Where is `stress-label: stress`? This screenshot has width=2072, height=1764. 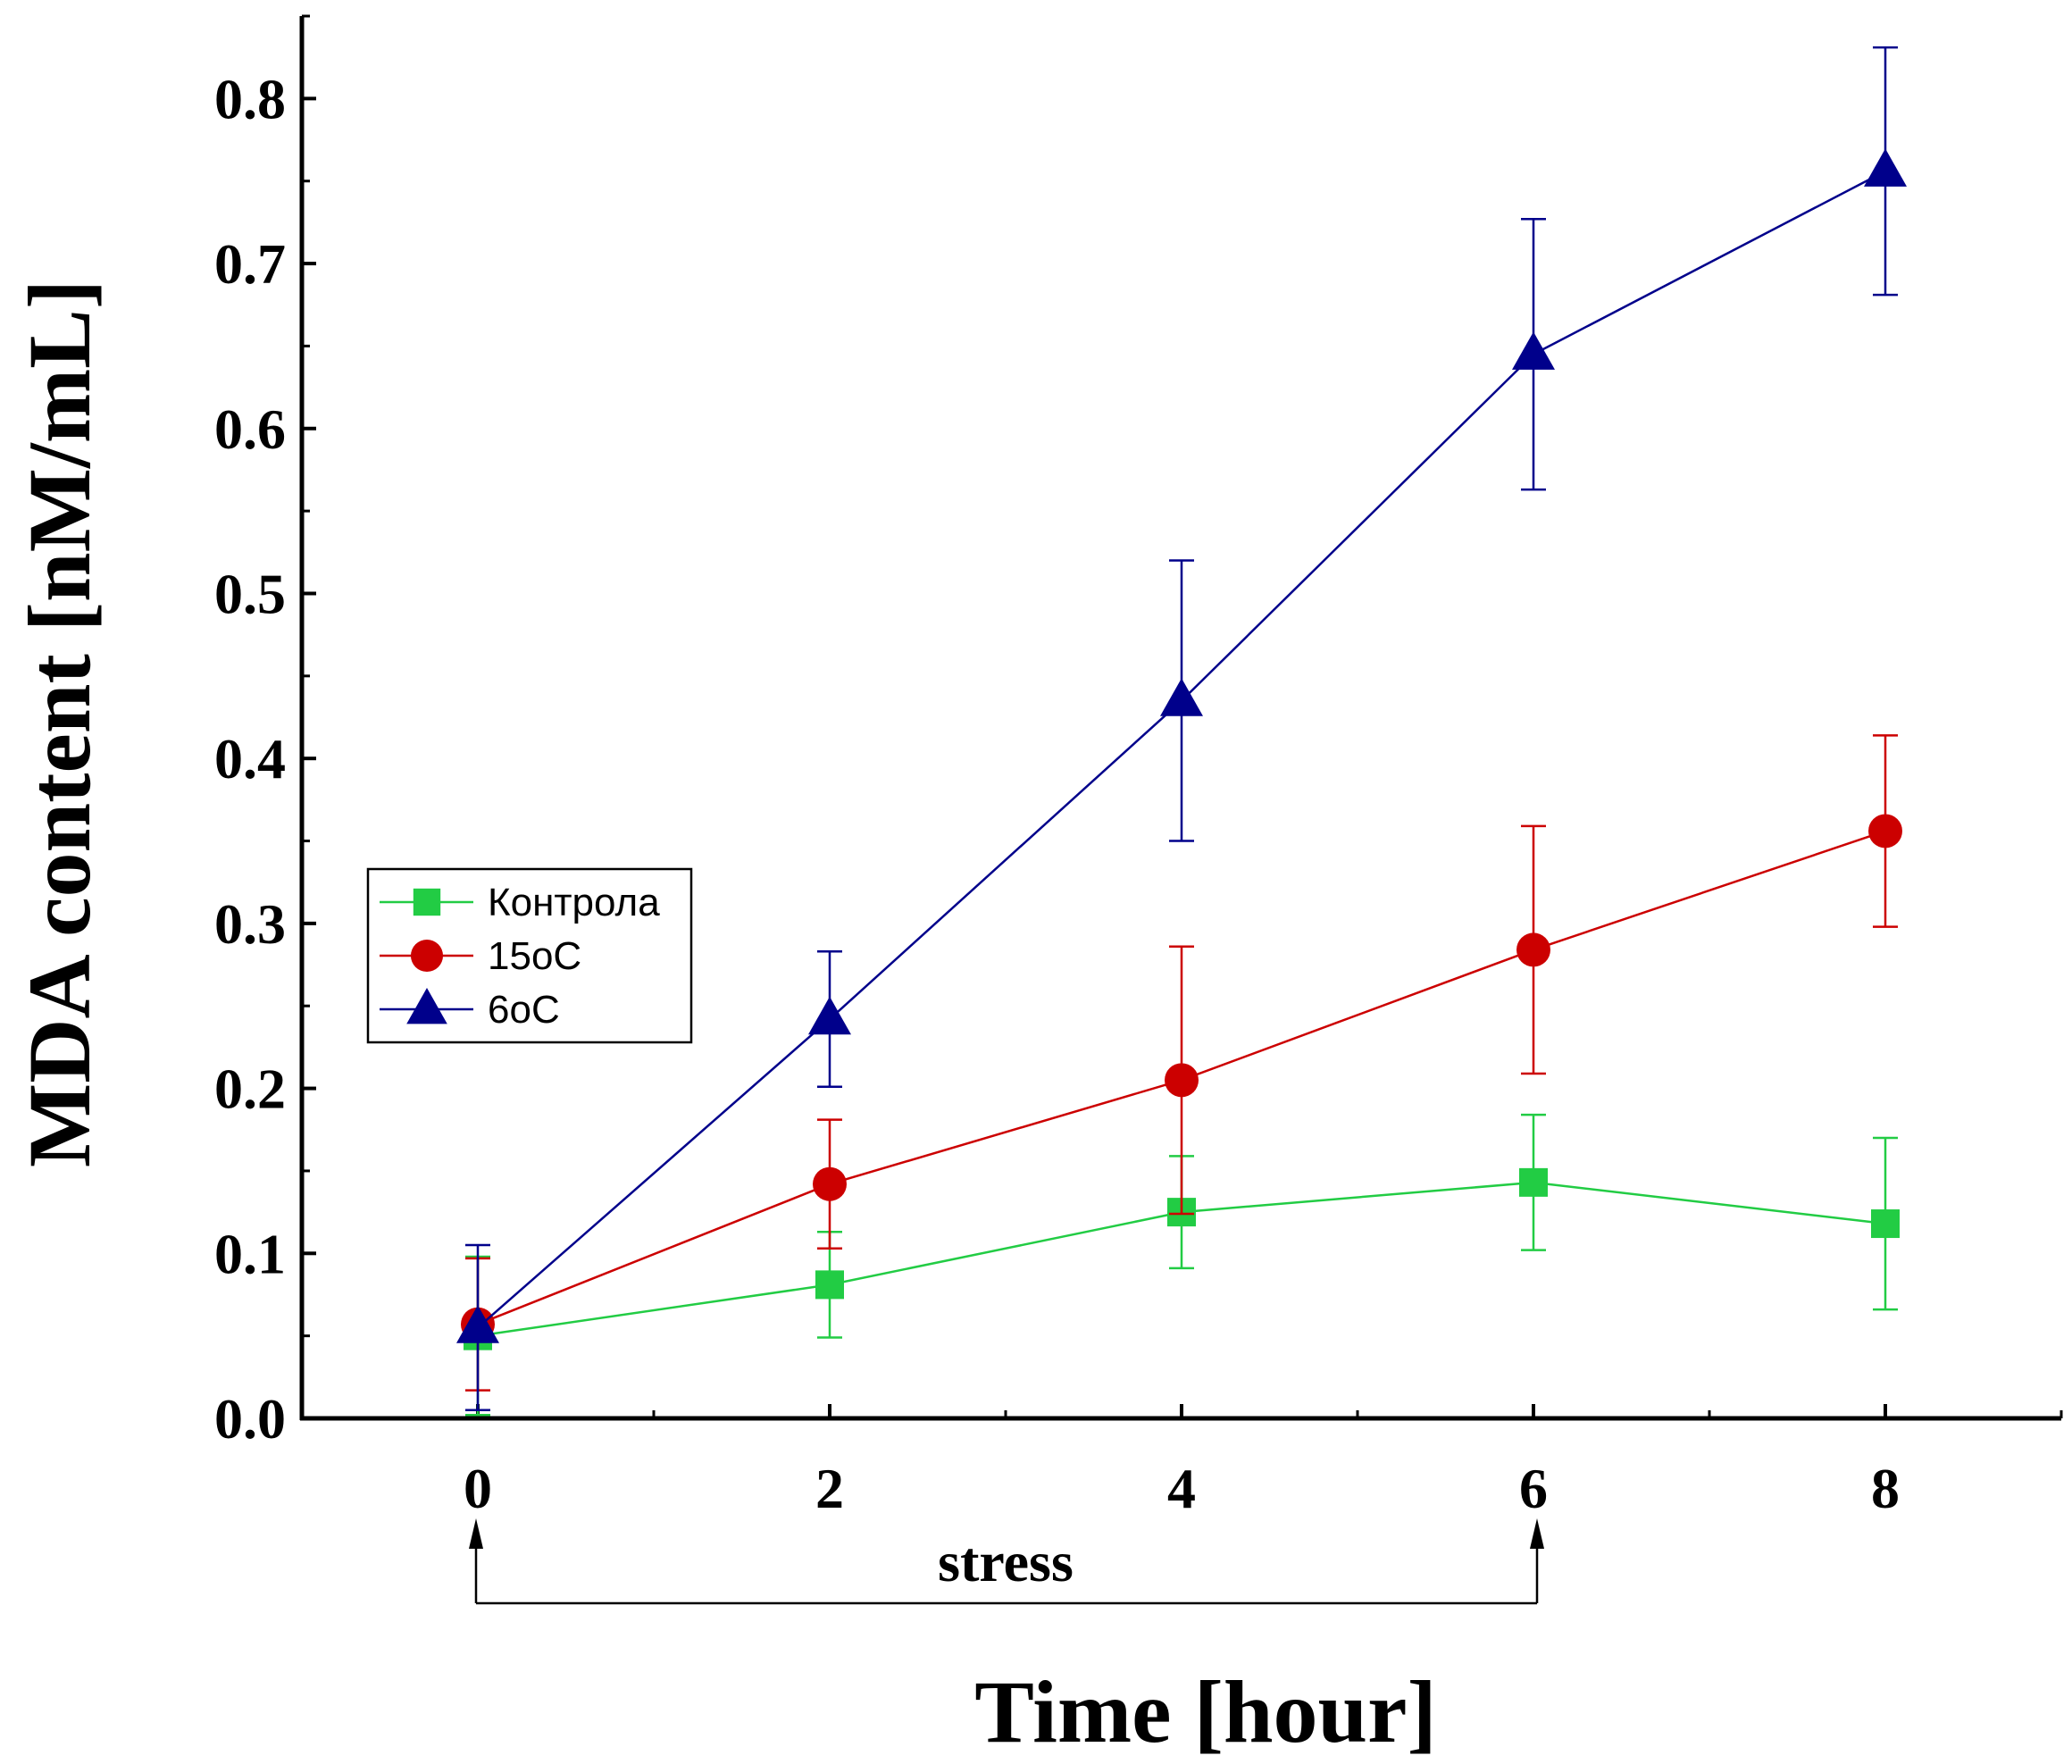 stress-label: stress is located at coordinates (1006, 1561).